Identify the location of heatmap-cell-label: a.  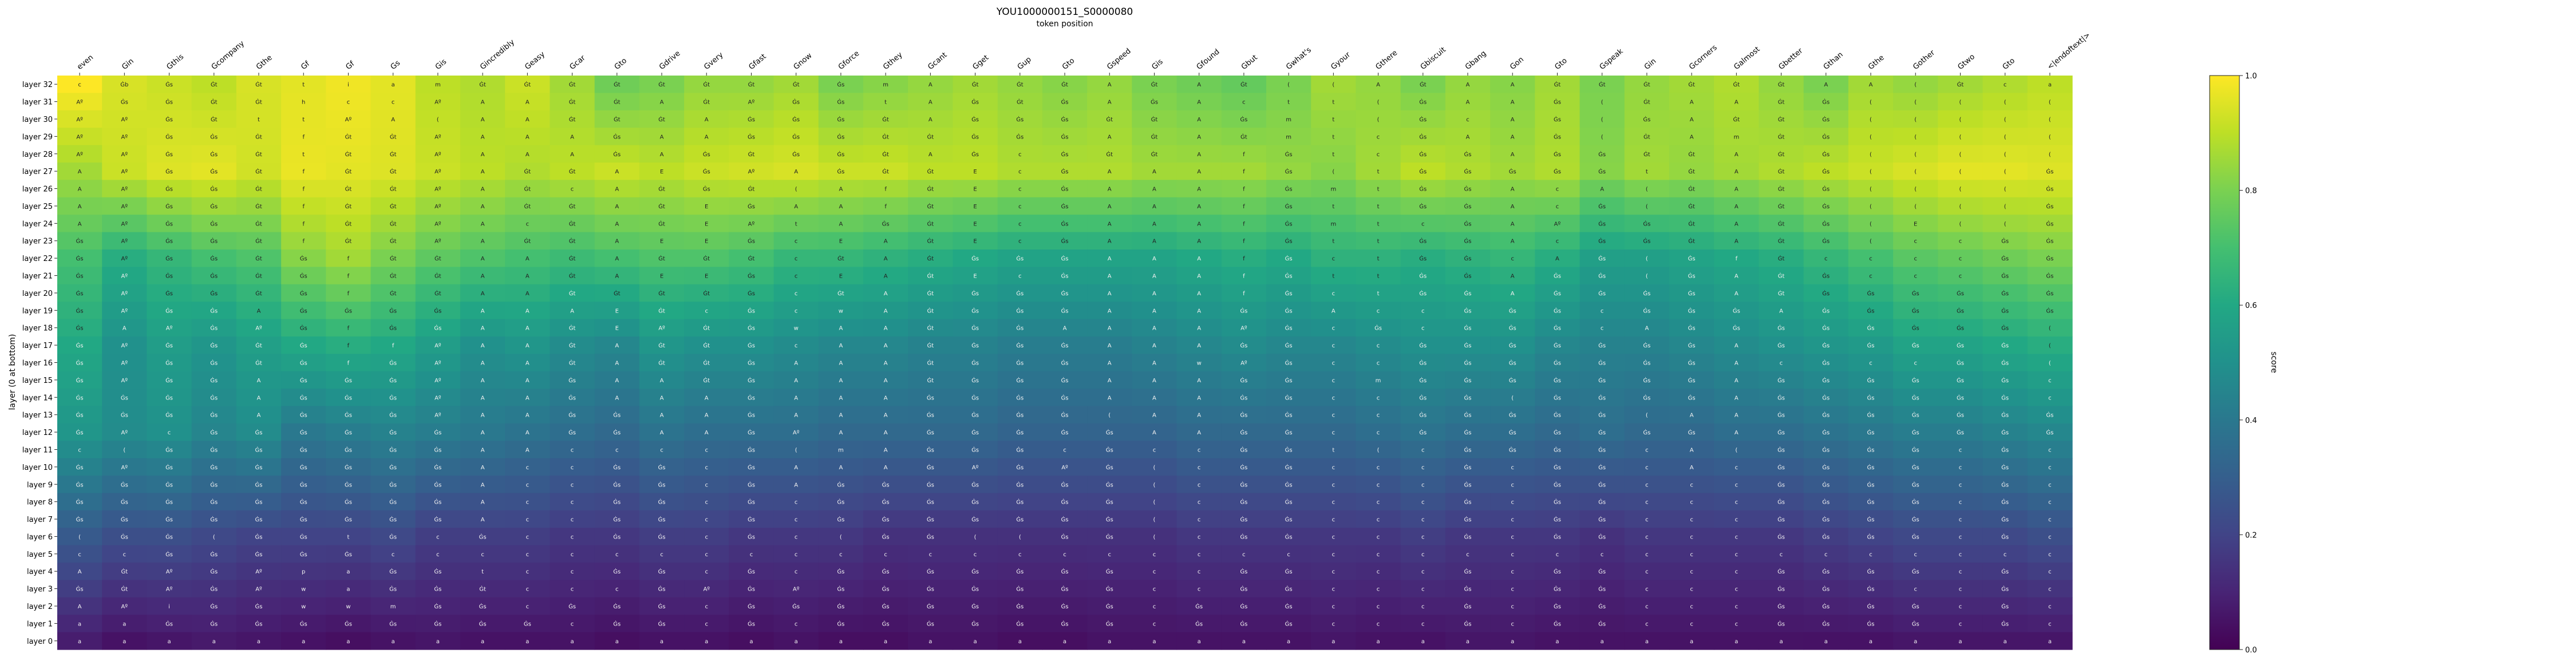
(1512, 642).